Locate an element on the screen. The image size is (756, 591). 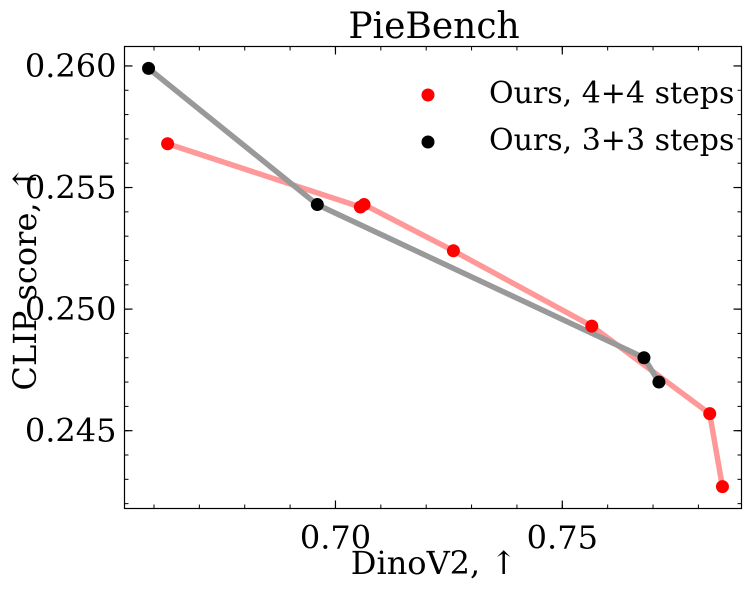
legend-label-4plus4: Ours, 4+4 steps is located at coordinates (611, 93).